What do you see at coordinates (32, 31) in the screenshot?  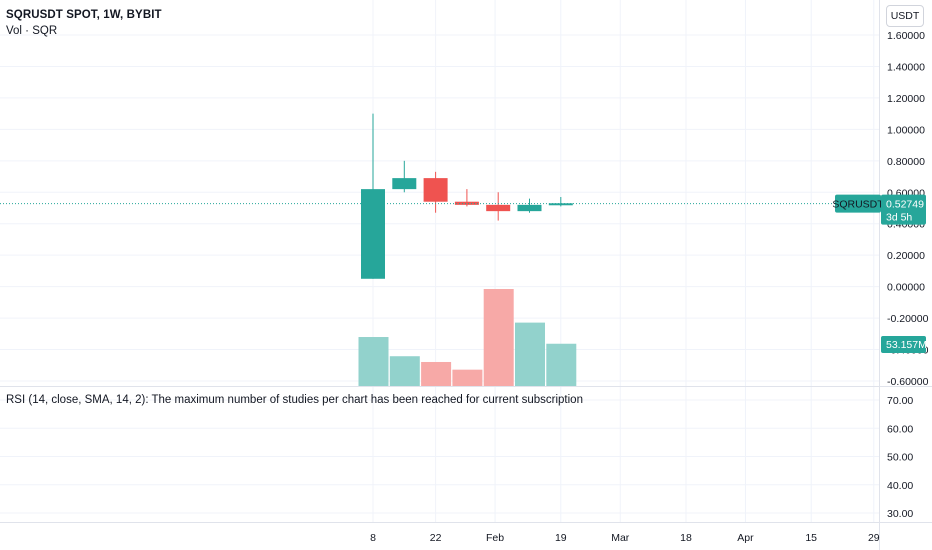 I see `volume-legend: Vol · SQR` at bounding box center [32, 31].